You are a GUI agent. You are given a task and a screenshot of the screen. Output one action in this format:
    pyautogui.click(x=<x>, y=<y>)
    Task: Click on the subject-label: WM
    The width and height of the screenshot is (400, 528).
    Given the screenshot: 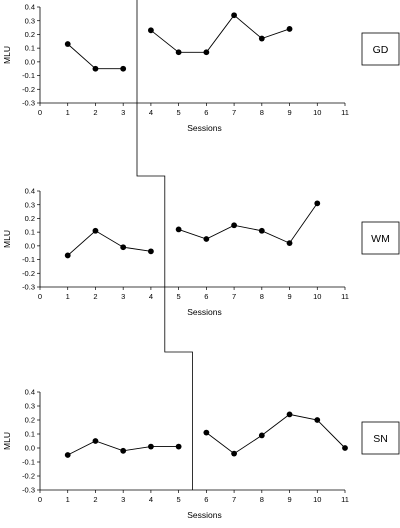 What is the action you would take?
    pyautogui.click(x=380, y=239)
    